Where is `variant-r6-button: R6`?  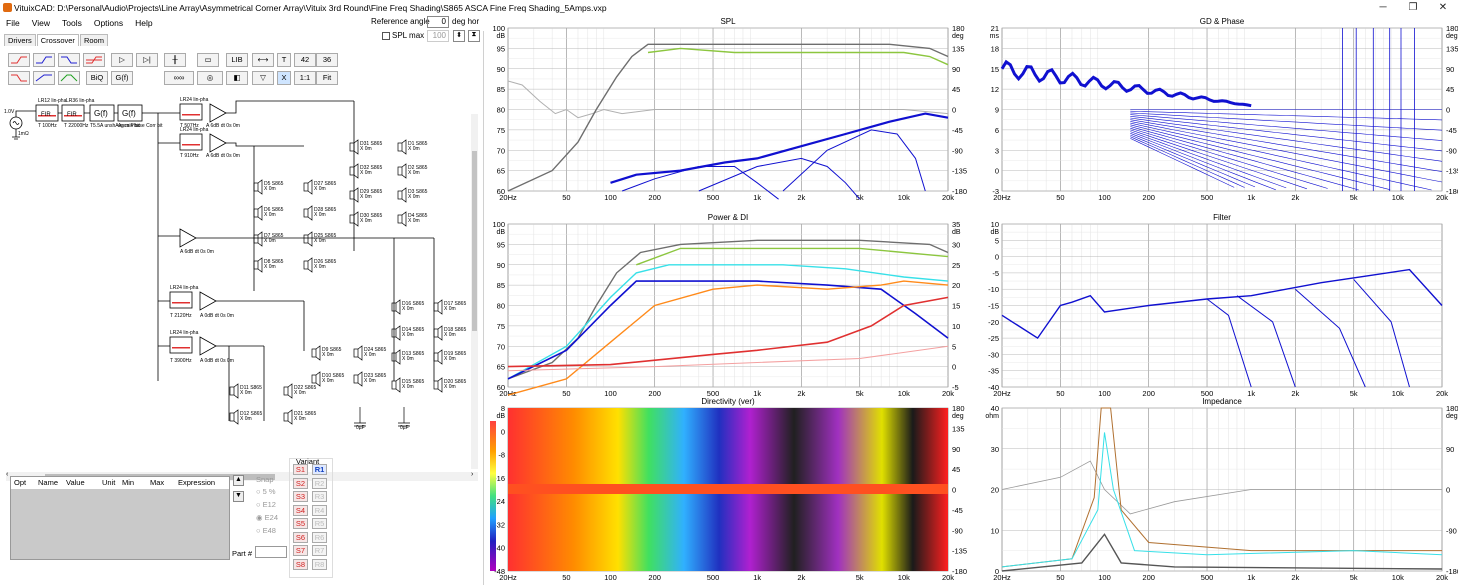
variant-r6-button: R6 is located at coordinates (319, 537).